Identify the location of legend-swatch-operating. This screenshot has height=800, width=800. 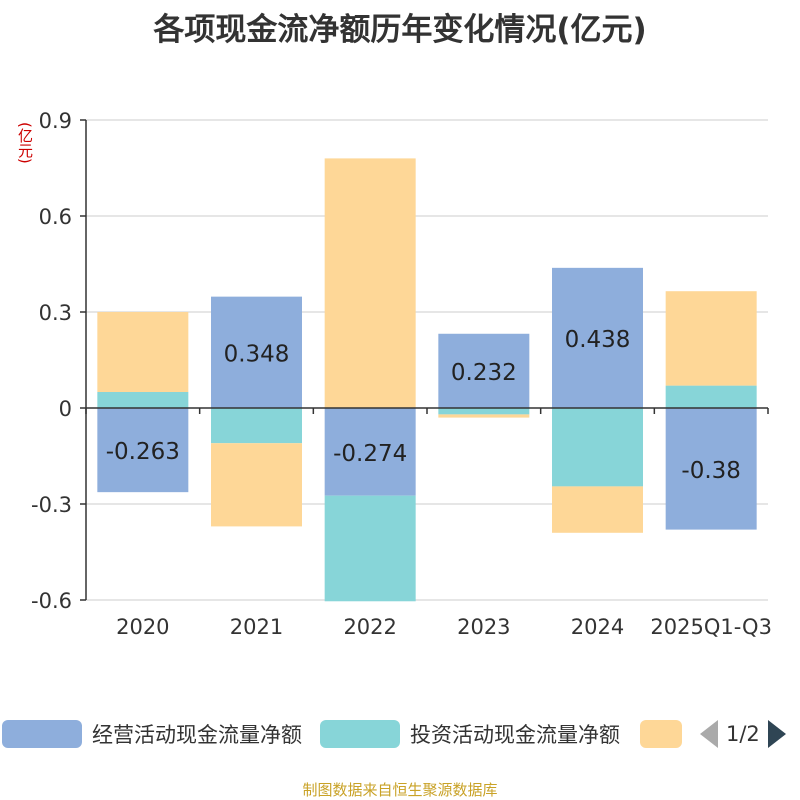
(42, 734).